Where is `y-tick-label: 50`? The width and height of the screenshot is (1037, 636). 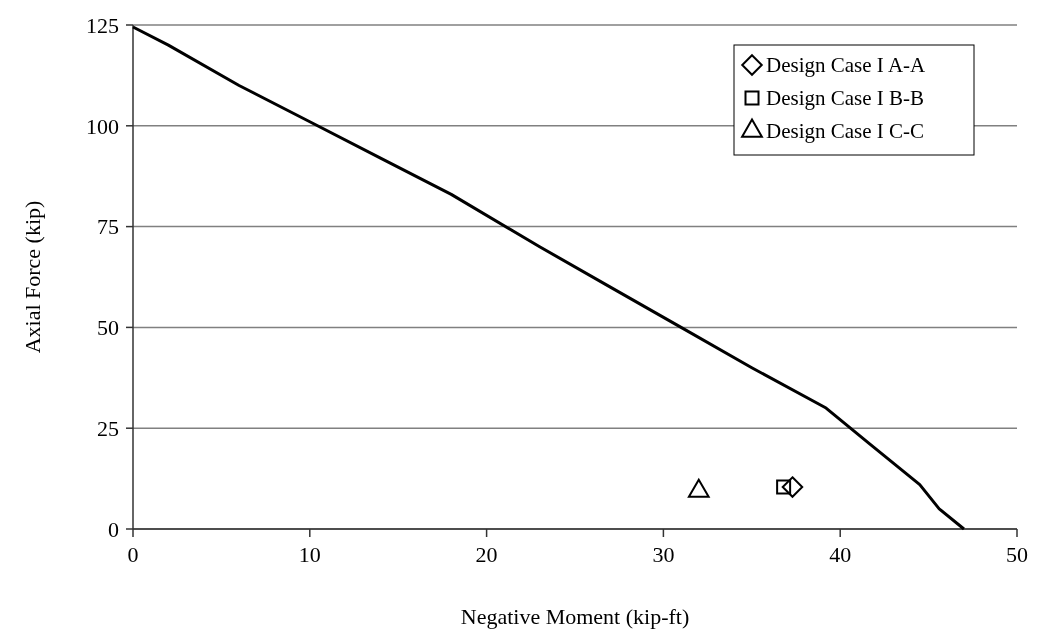 y-tick-label: 50 is located at coordinates (108, 328).